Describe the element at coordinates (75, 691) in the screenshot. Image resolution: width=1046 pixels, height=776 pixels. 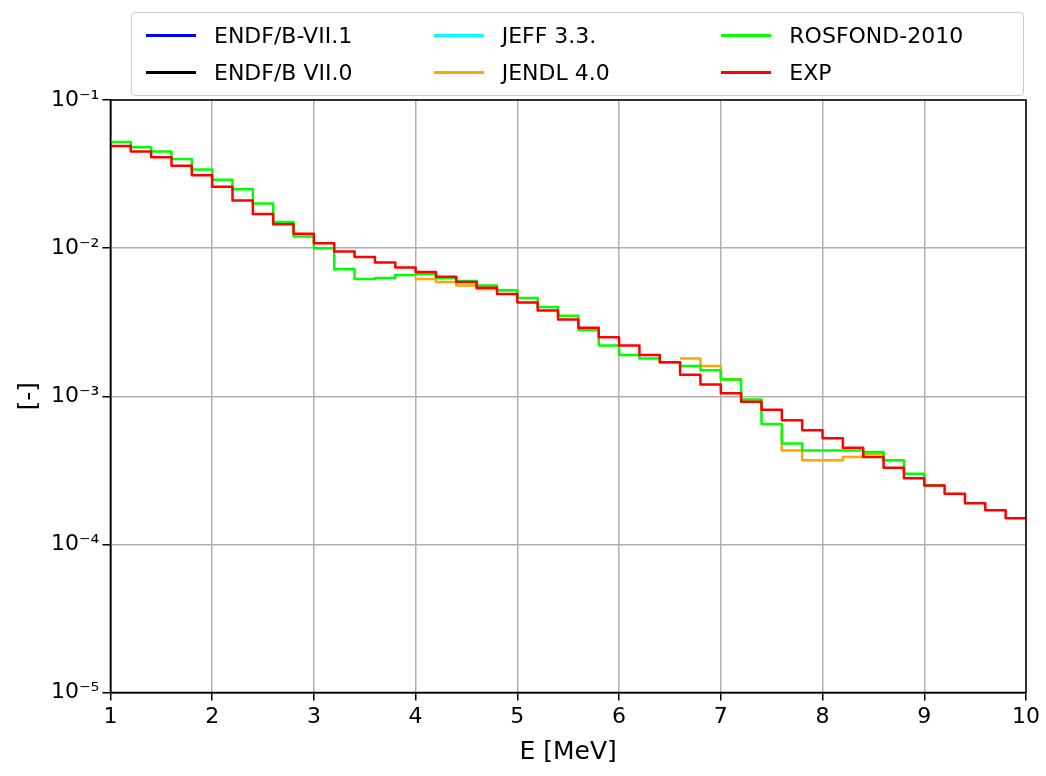
I see `y-tick-label: 10⁻⁵` at that location.